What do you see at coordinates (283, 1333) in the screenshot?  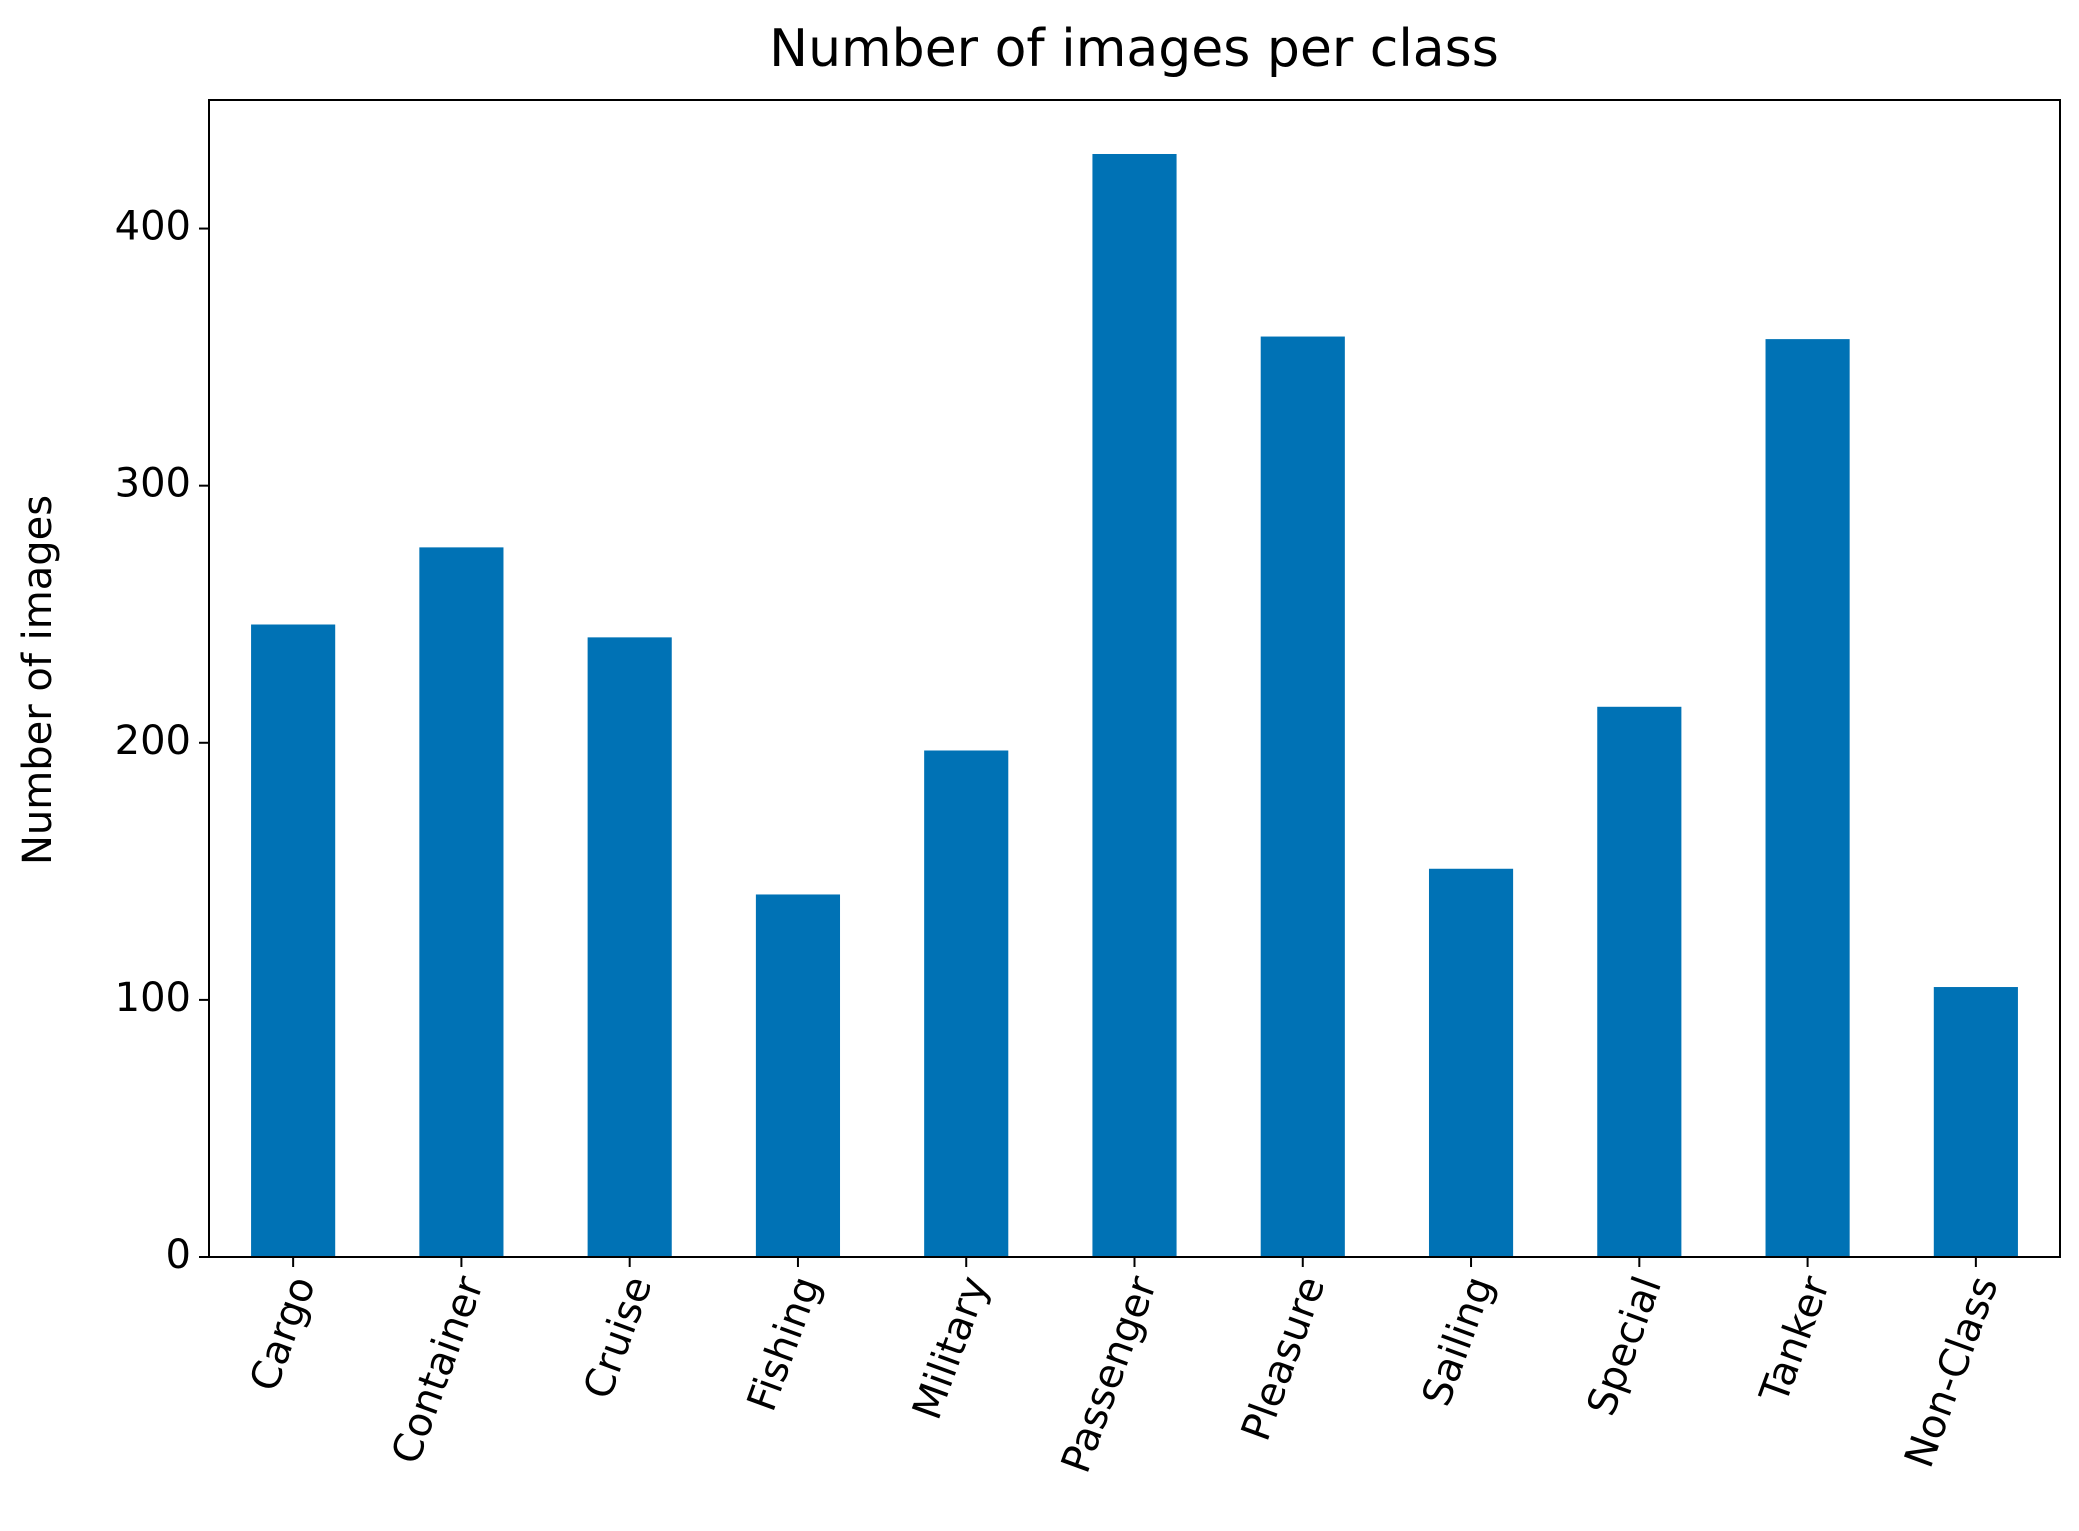 I see `x-tick-label: Cargo` at bounding box center [283, 1333].